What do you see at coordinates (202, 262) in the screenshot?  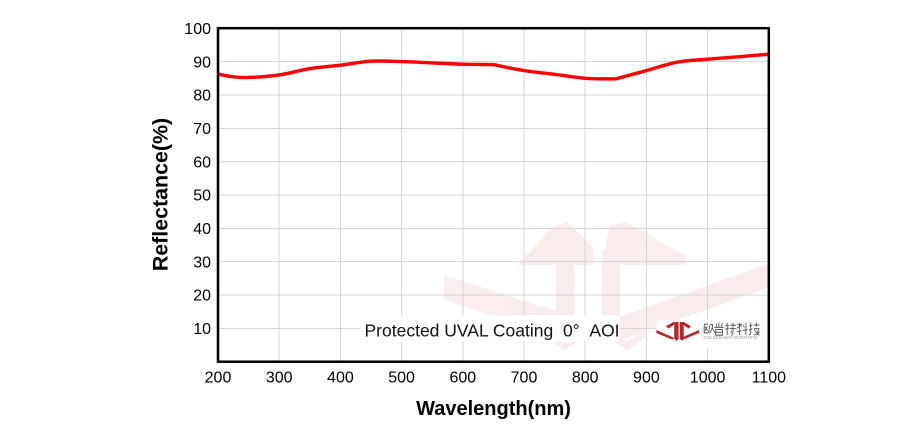 I see `svg-text: 30` at bounding box center [202, 262].